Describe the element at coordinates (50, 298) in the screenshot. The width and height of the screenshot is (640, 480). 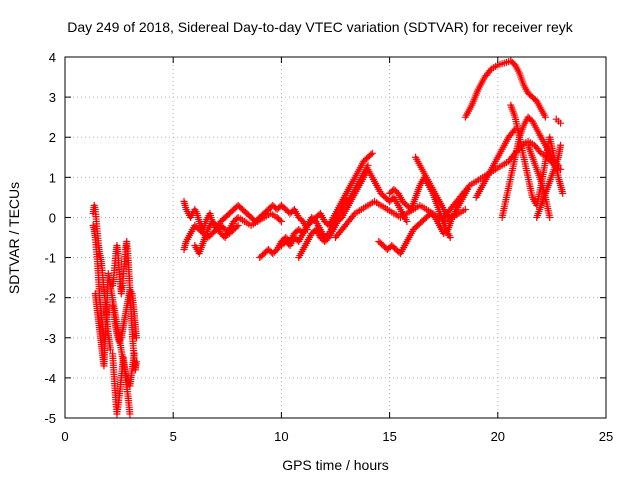
I see `y-tick-label: -2` at that location.